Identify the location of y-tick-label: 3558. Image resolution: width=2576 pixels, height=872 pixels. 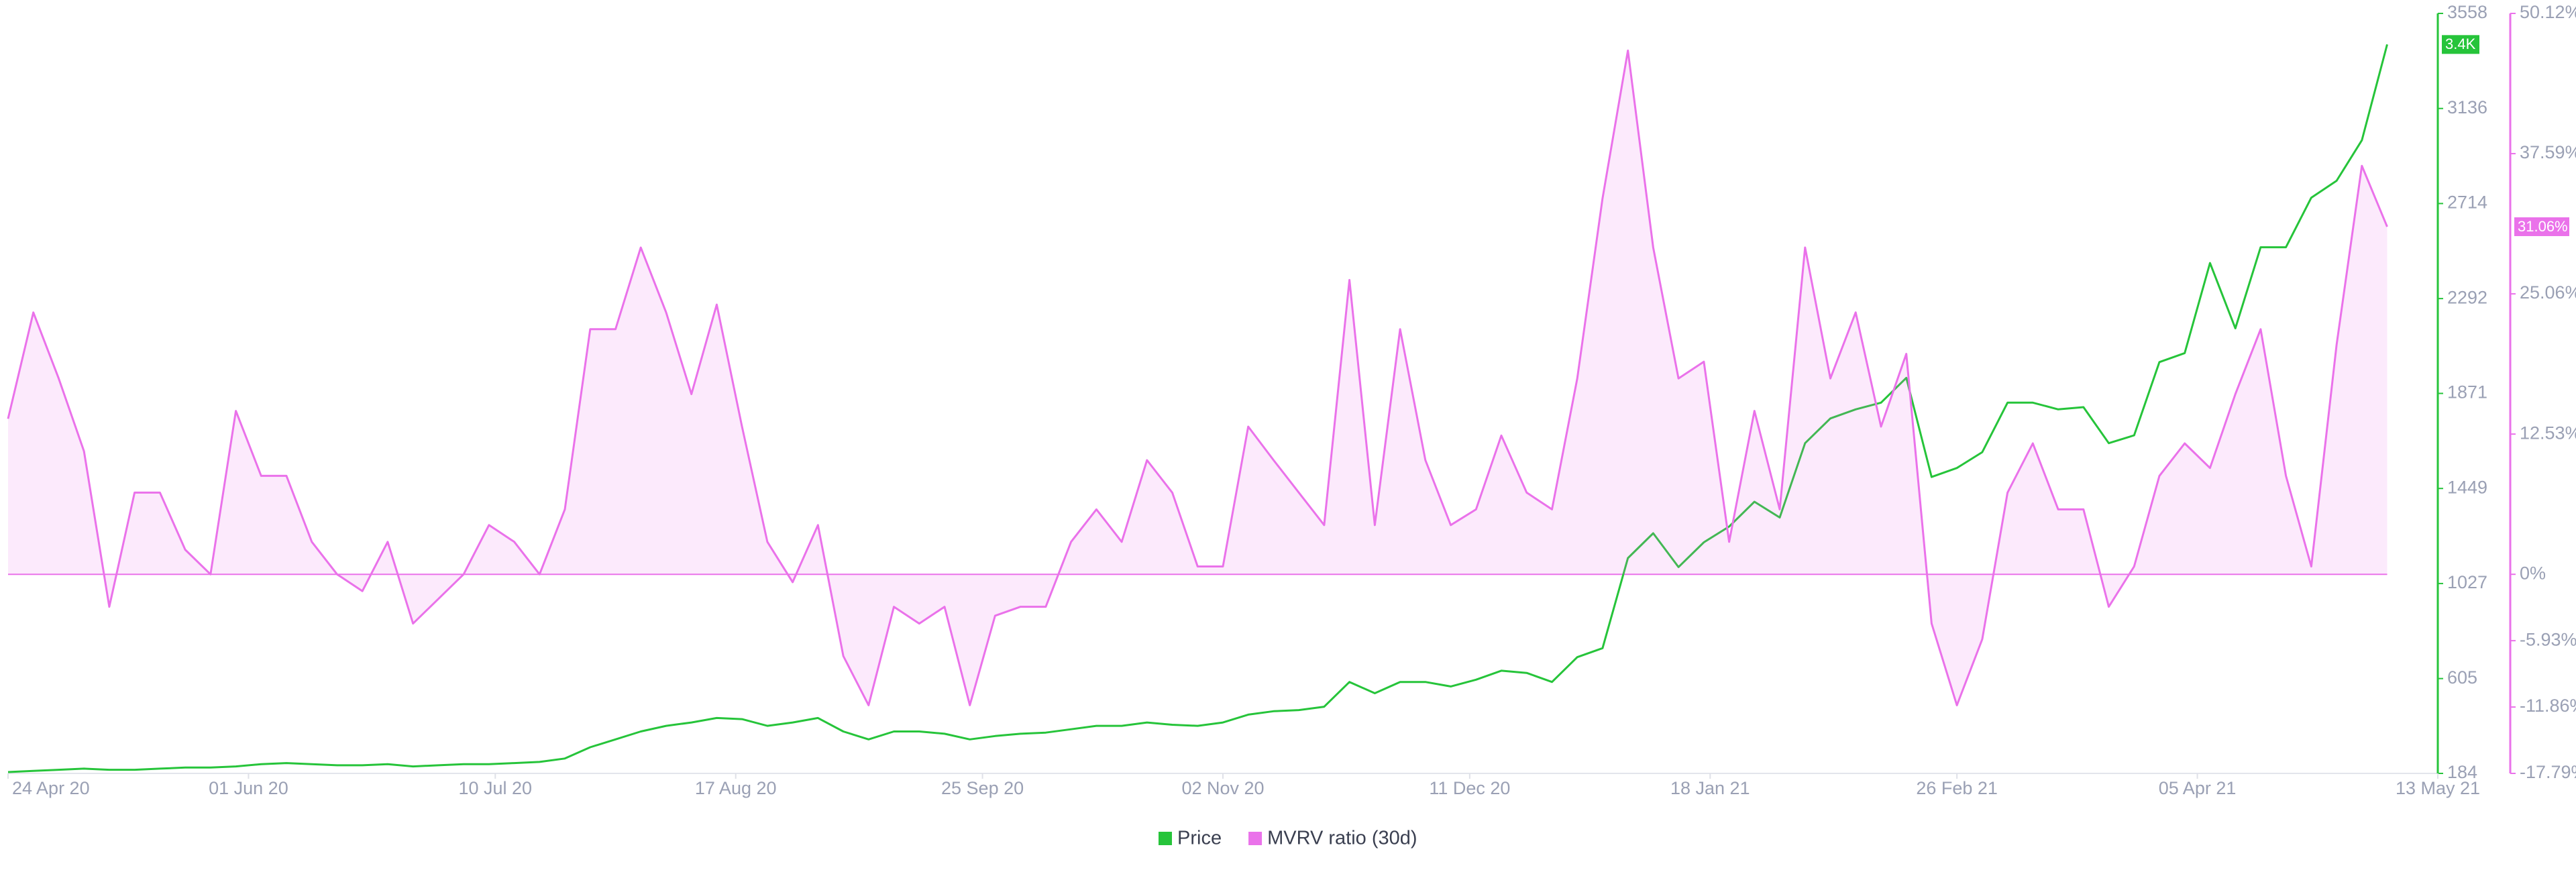
(2467, 12).